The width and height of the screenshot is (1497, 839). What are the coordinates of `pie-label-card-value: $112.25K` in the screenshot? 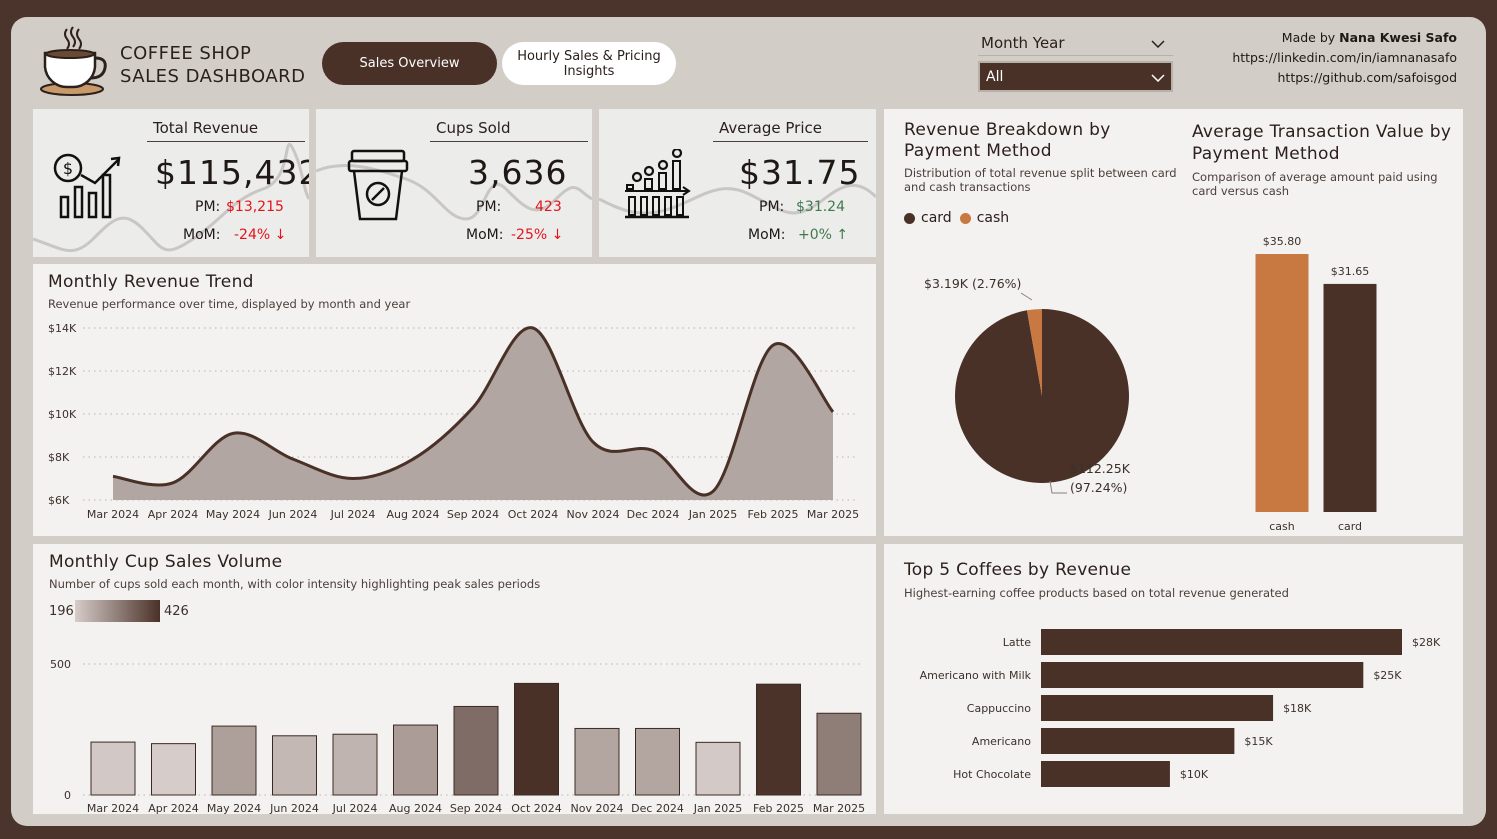 It's located at (1100, 468).